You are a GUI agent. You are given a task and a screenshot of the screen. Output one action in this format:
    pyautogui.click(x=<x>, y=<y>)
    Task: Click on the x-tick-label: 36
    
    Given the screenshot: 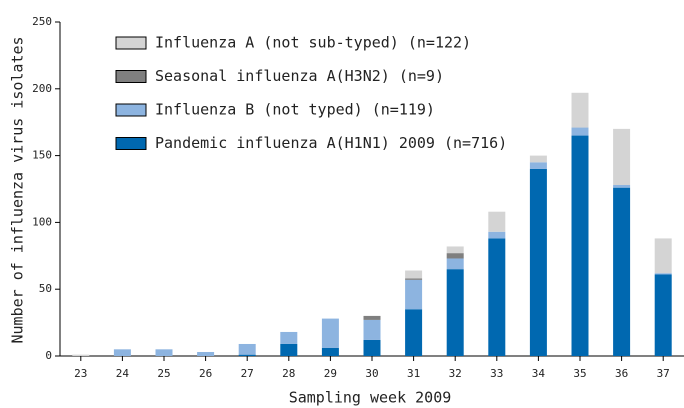 What is the action you would take?
    pyautogui.click(x=621, y=373)
    